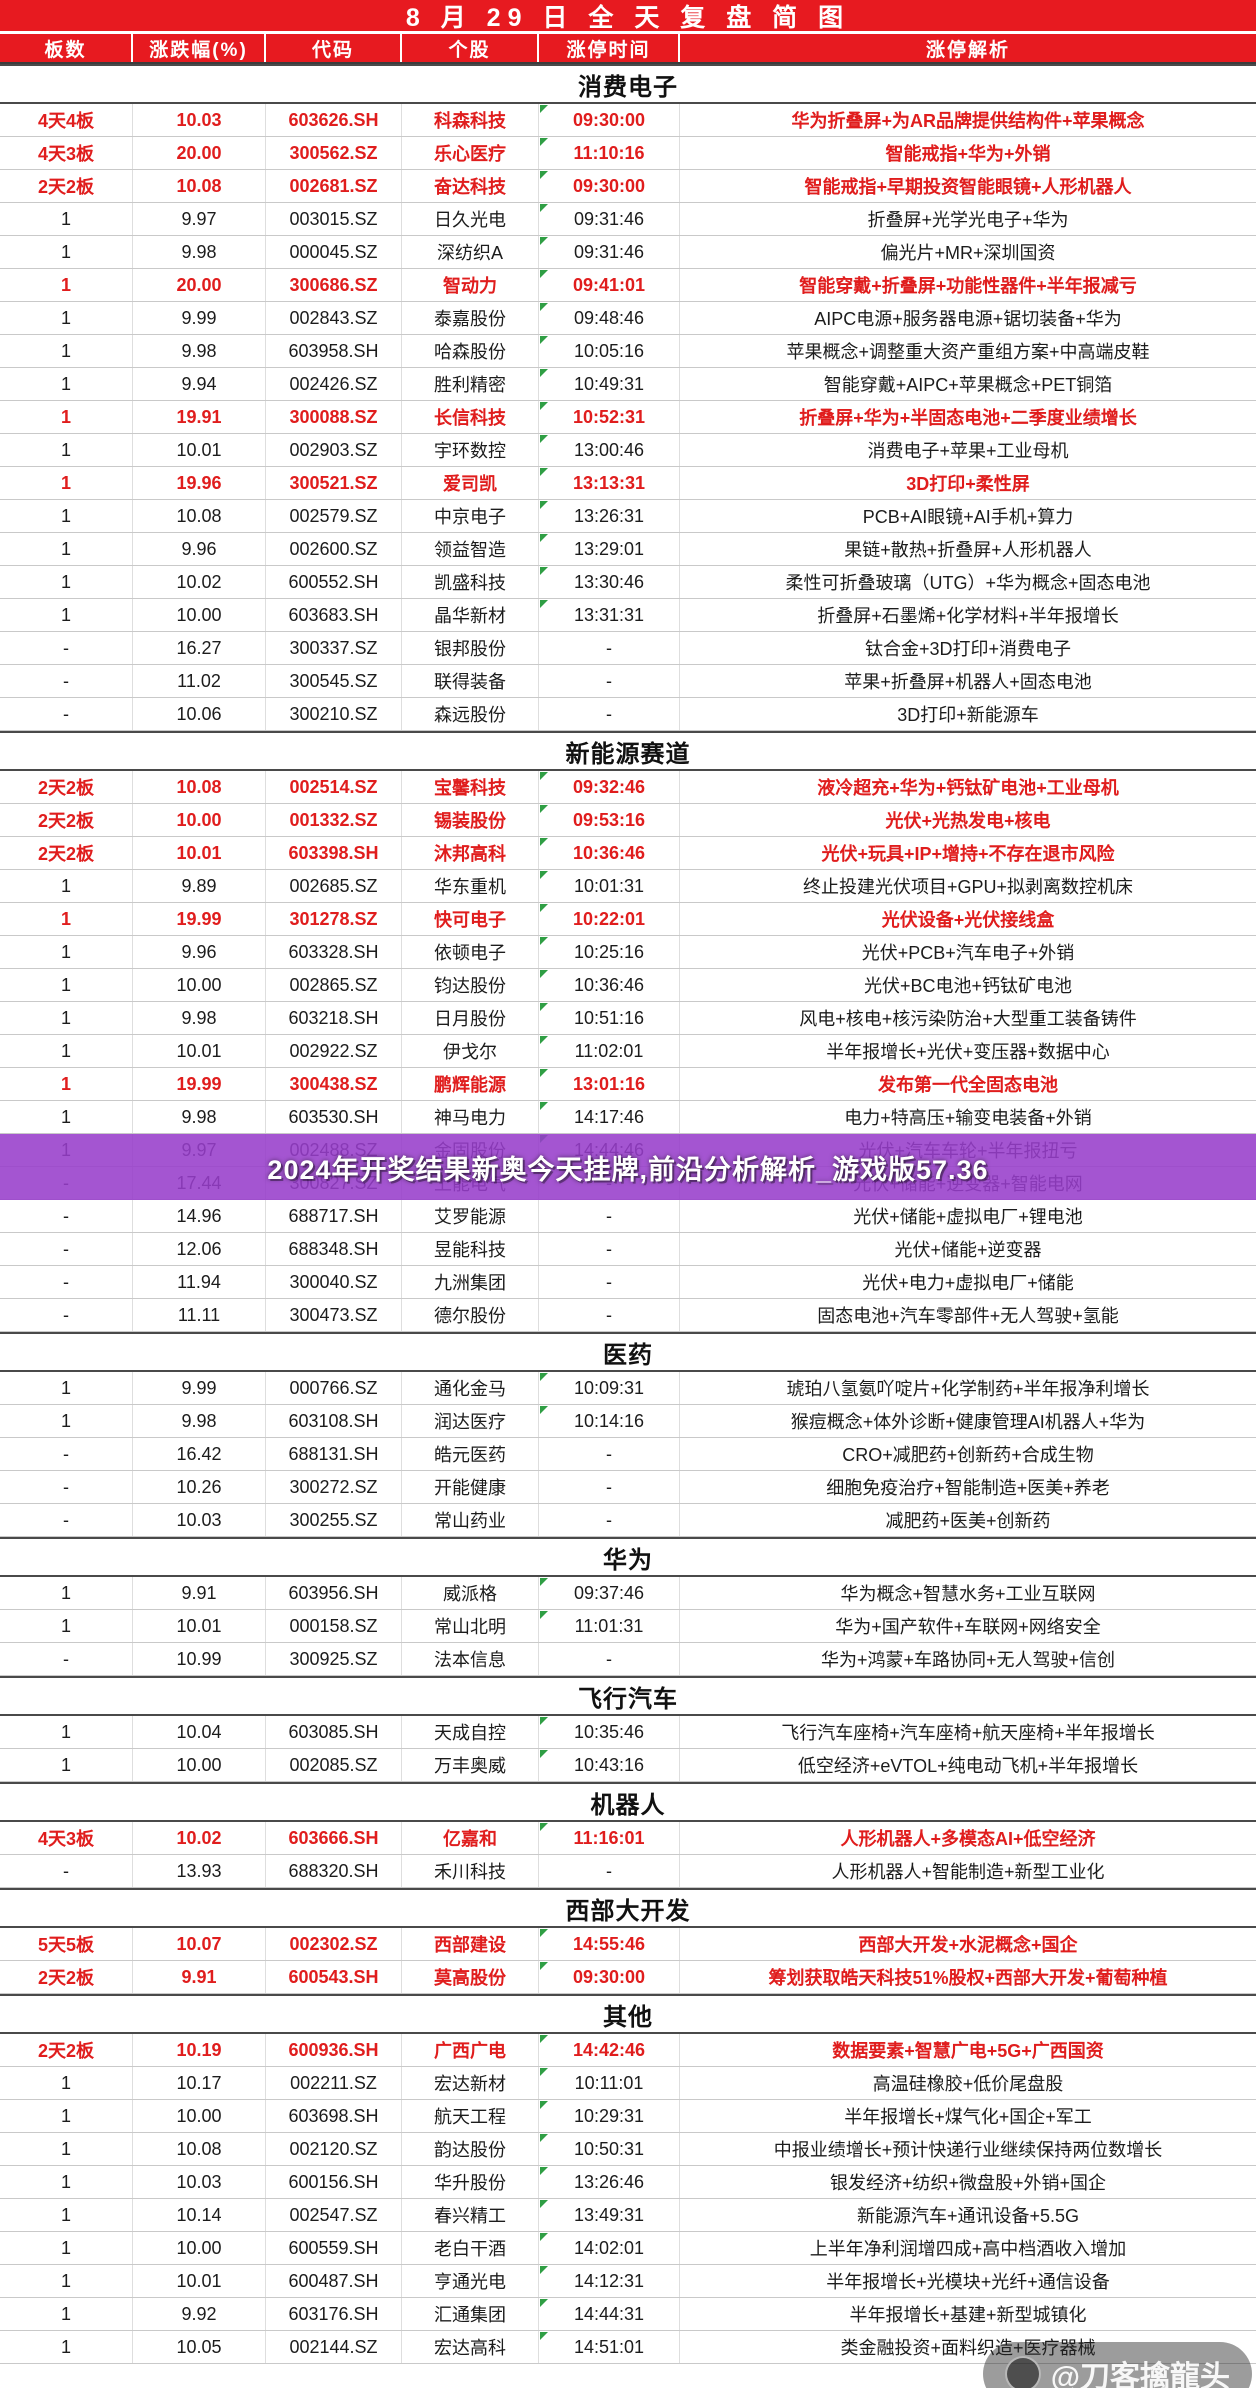  Describe the element at coordinates (609, 2215) in the screenshot. I see `limit-time-cell: 13:49:31` at that location.